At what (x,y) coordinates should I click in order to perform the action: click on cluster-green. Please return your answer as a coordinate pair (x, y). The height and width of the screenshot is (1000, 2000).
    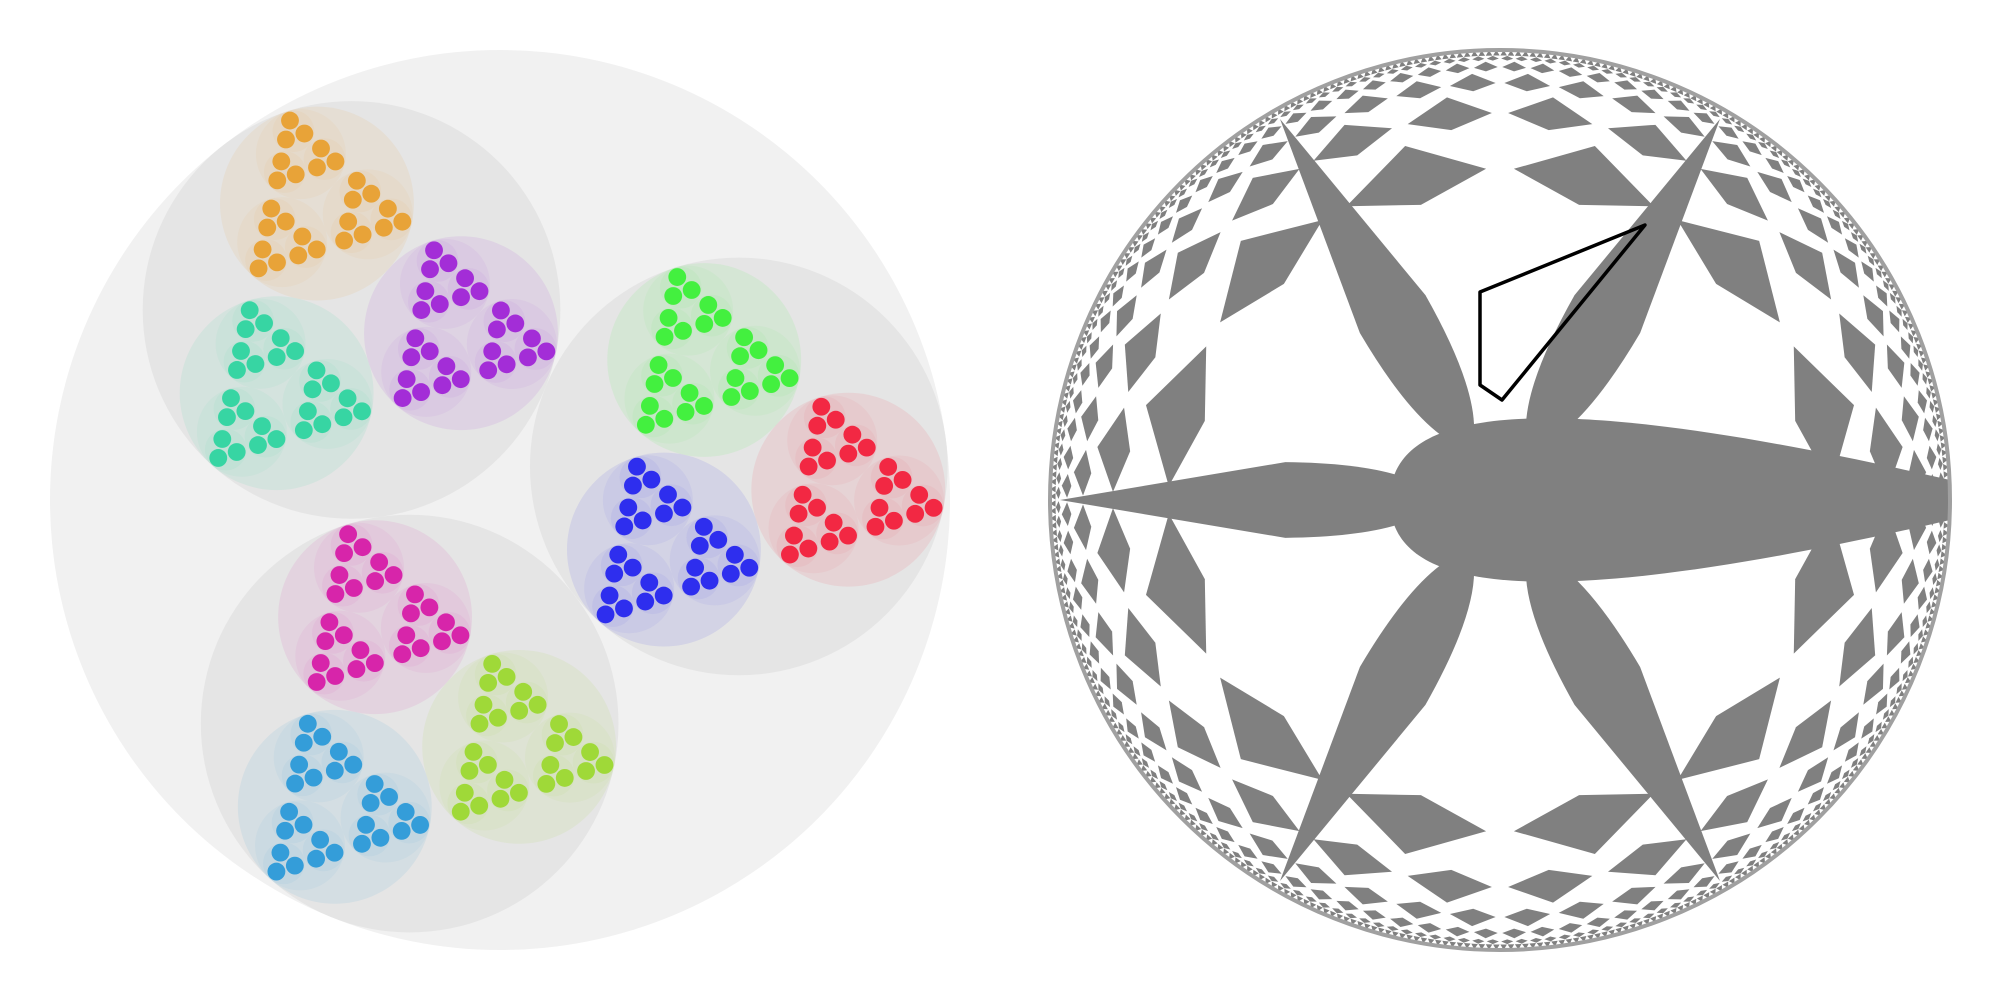
    Looking at the image, I should click on (704, 360).